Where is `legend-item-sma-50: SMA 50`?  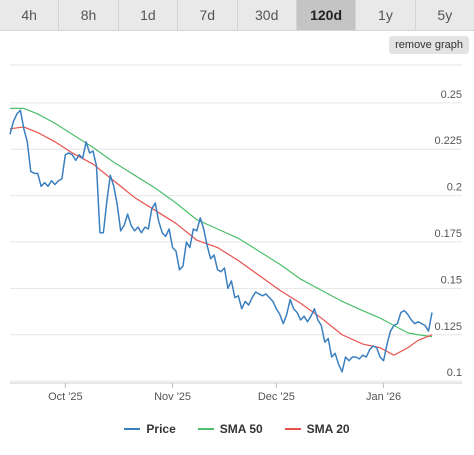 legend-item-sma-50: SMA 50 is located at coordinates (230, 429).